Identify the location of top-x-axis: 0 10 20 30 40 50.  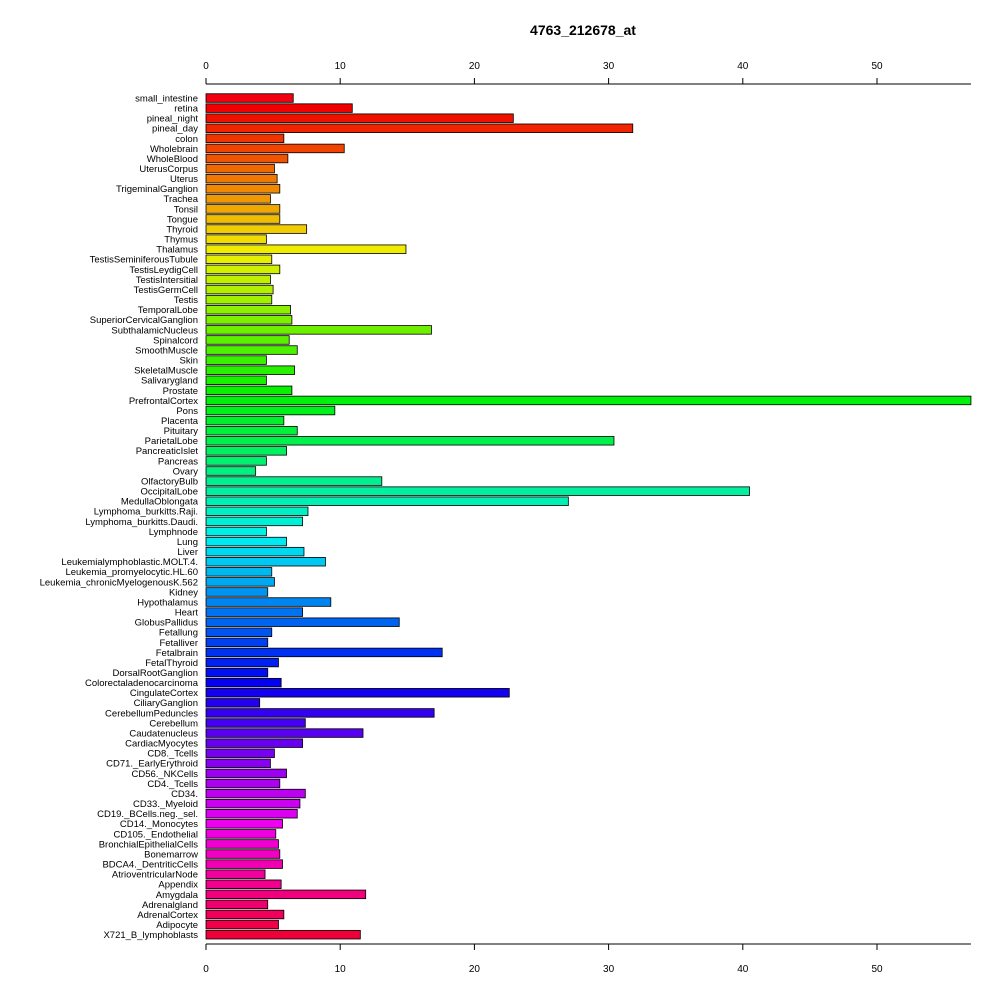
(587, 73).